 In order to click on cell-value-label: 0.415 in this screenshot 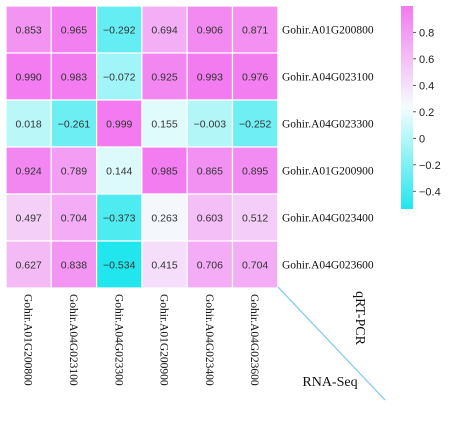, I will do `click(164, 266)`.